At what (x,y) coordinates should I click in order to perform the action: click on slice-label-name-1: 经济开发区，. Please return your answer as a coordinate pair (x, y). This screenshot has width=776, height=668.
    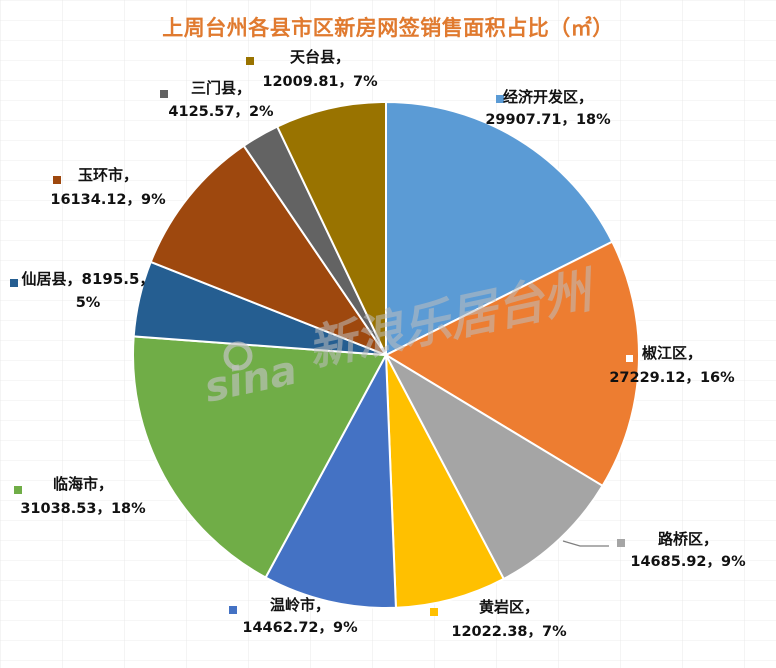
    Looking at the image, I should click on (548, 97).